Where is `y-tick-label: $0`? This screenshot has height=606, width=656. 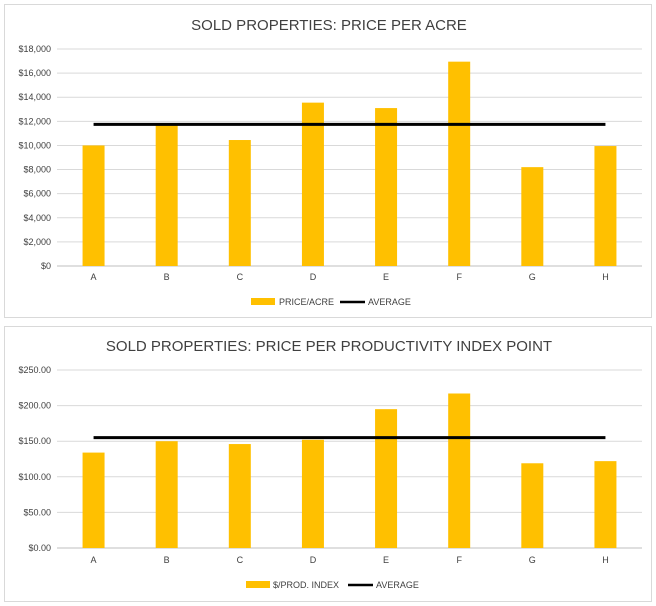 y-tick-label: $0 is located at coordinates (46, 266).